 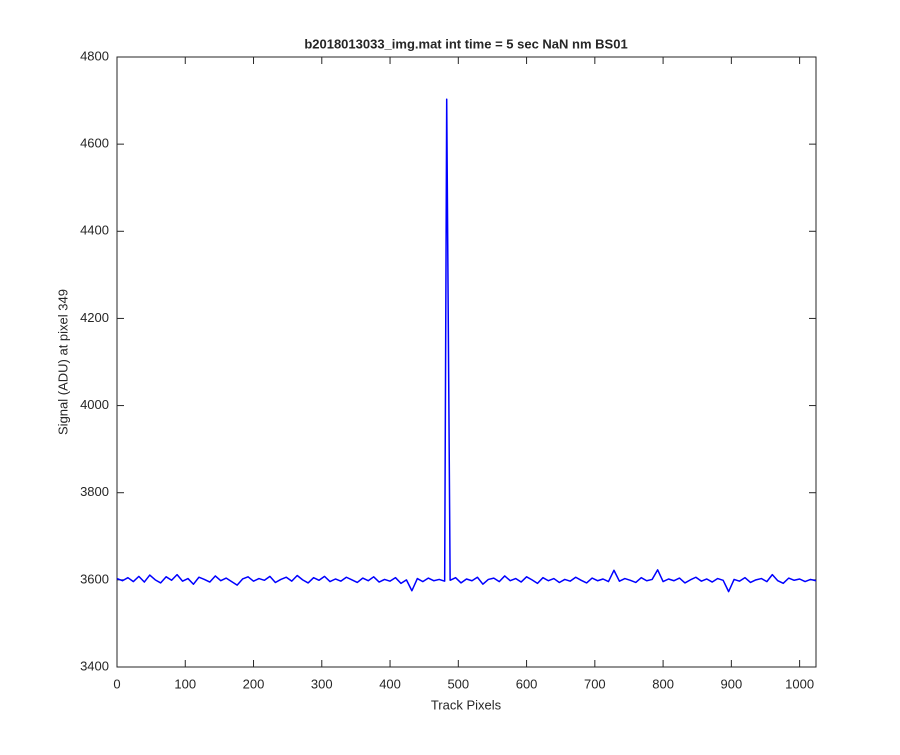 I want to click on x-tick-label: 300, so click(x=322, y=683).